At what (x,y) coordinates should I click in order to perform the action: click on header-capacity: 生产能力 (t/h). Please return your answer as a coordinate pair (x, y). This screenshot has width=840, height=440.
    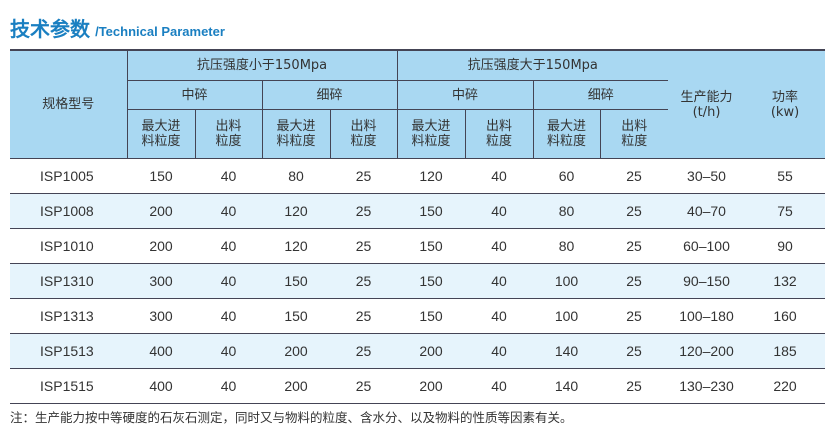
    Looking at the image, I should click on (706, 104).